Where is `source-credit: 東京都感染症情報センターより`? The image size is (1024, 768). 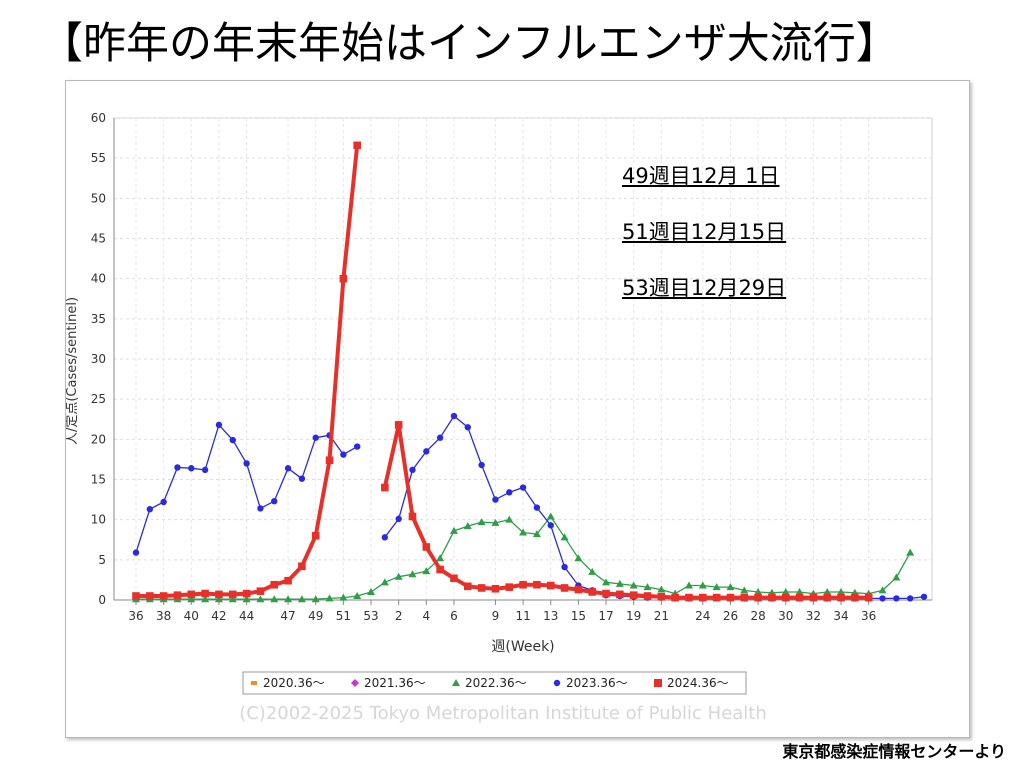 source-credit: 東京都感染症情報センターより is located at coordinates (894, 751).